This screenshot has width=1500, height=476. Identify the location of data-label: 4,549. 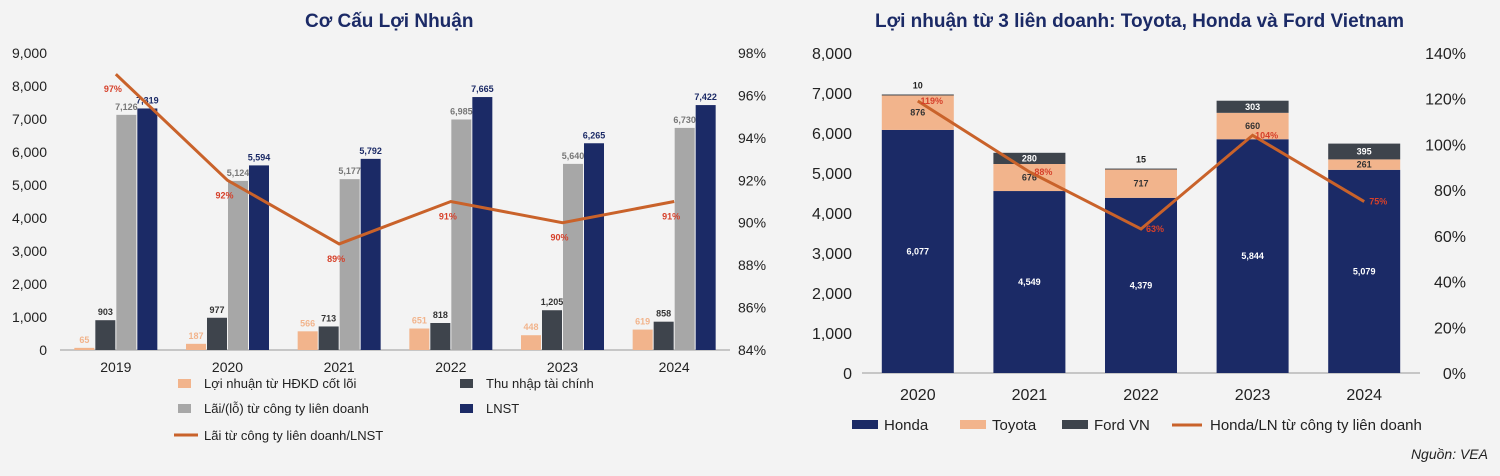
(1029, 282).